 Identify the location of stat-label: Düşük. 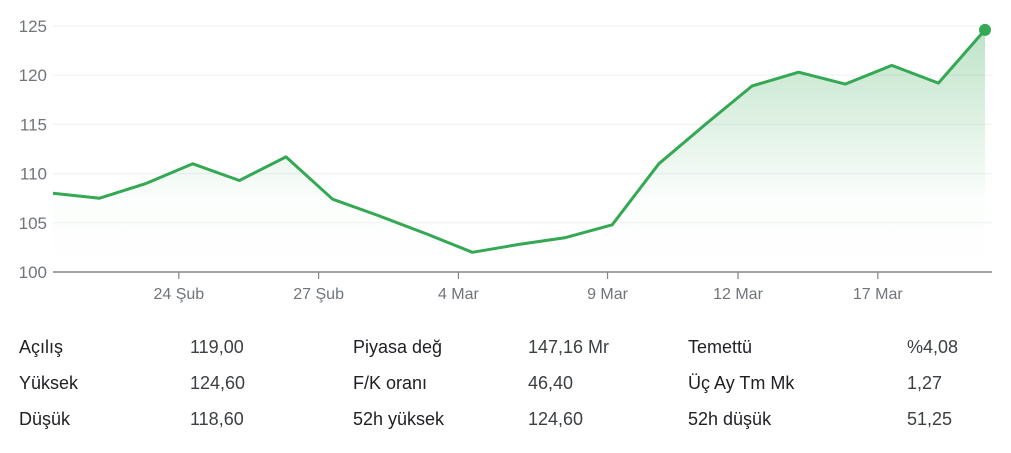
(45, 419).